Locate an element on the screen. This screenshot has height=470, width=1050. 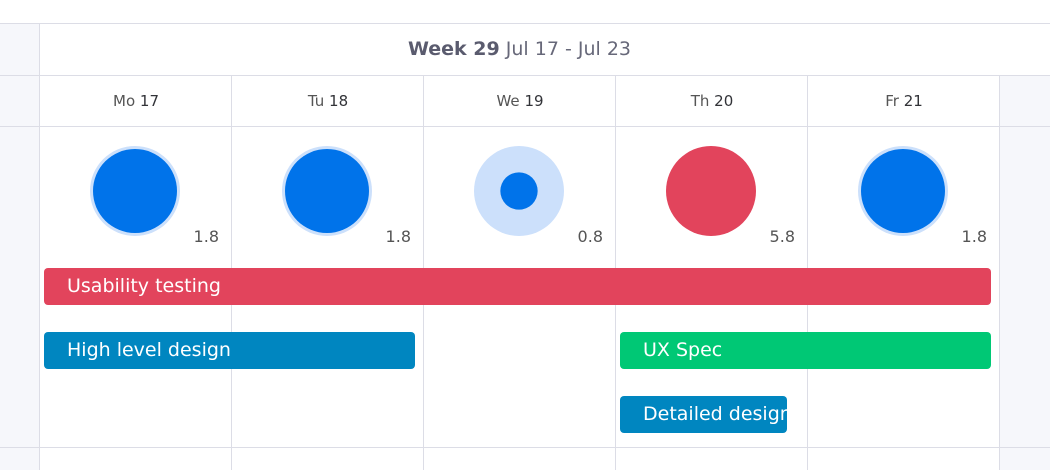
day-name: Fr is located at coordinates (892, 101).